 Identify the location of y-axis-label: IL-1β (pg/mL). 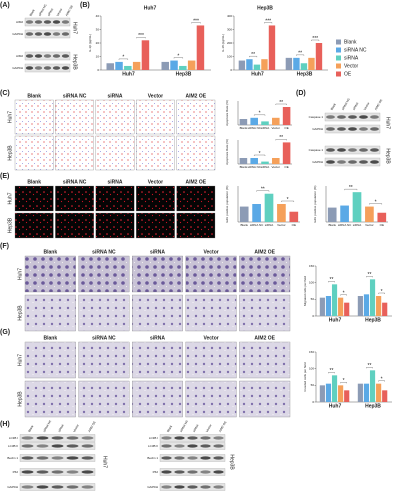
(90, 43).